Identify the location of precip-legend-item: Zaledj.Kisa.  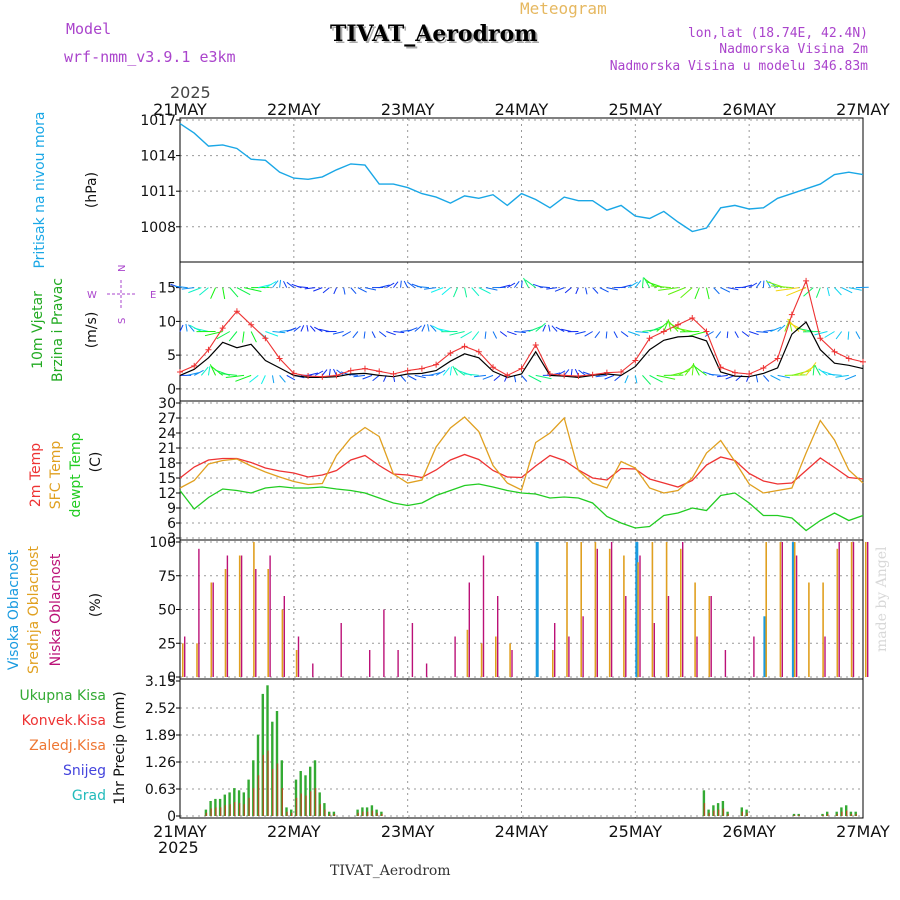
(67, 746).